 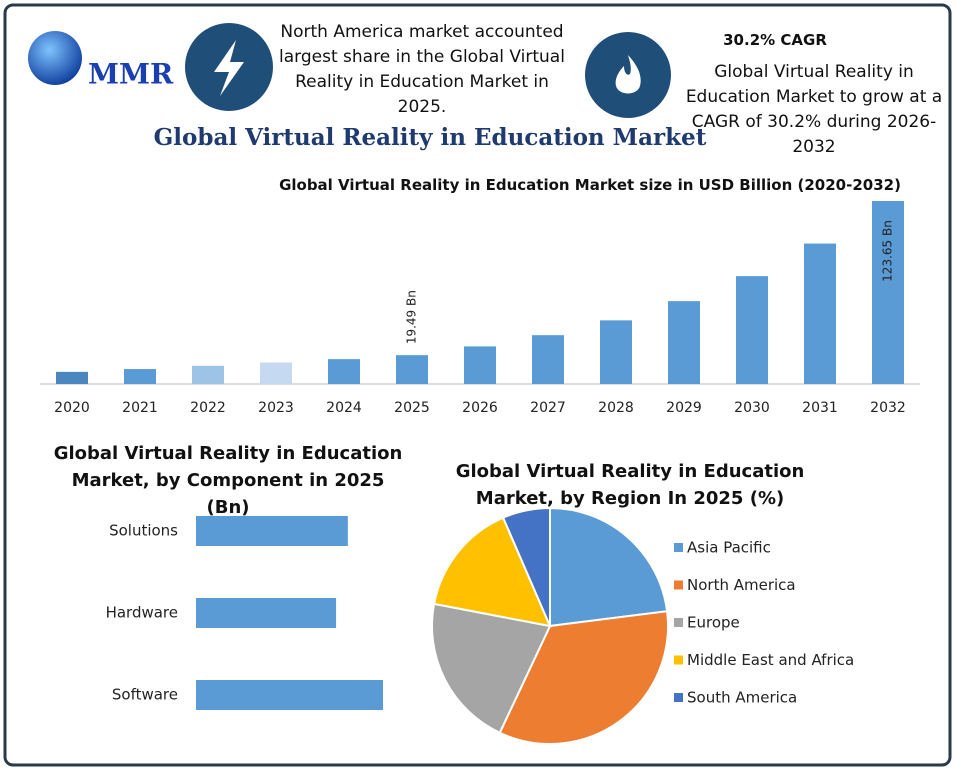 What do you see at coordinates (145, 695) in the screenshot?
I see `y-tick-label: Software` at bounding box center [145, 695].